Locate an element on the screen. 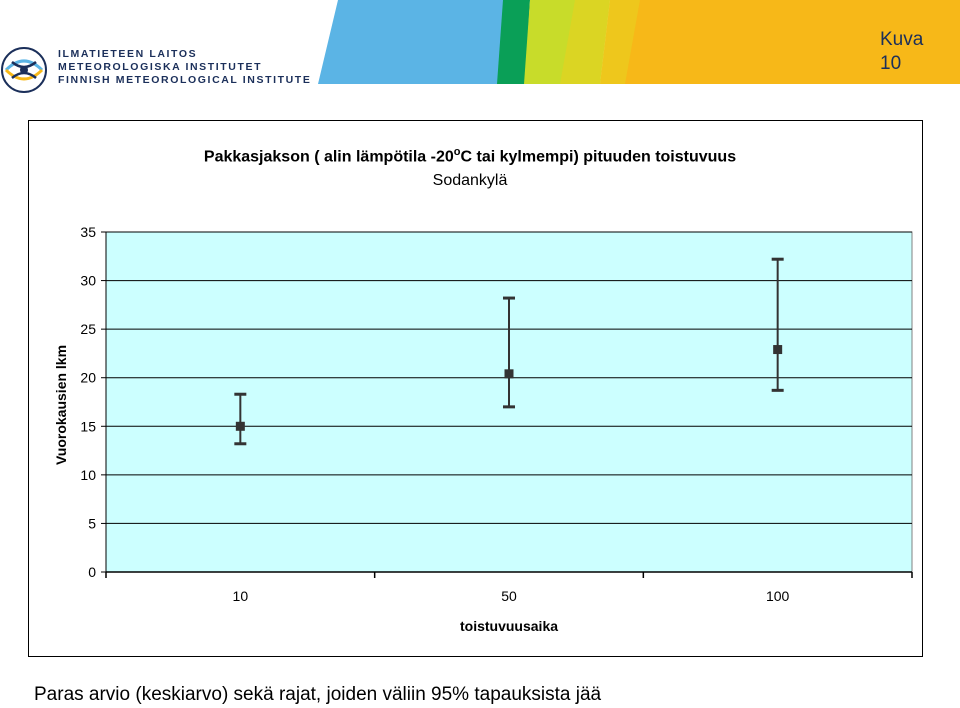 The width and height of the screenshot is (960, 708). y-axis-label: Vuorokausien lkm is located at coordinates (61, 405).